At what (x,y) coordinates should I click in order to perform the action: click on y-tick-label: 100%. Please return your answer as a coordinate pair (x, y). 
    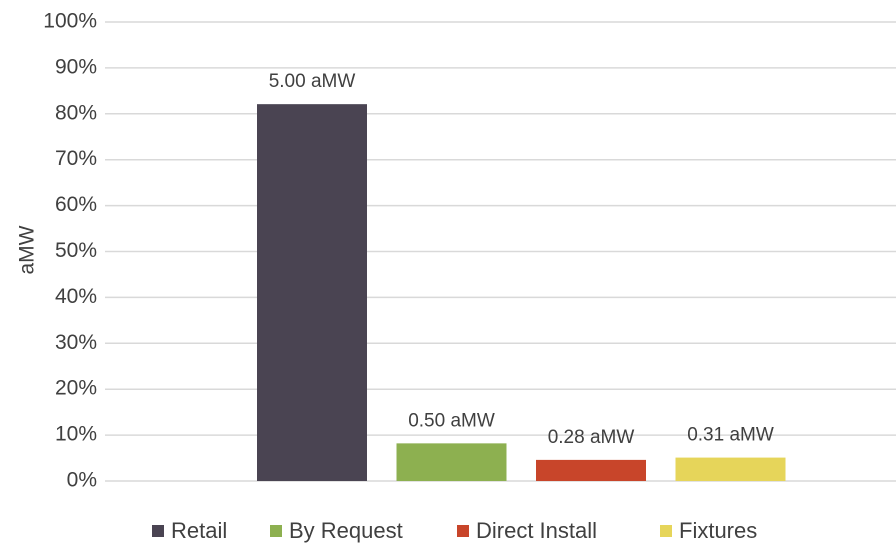
    Looking at the image, I should click on (70, 21).